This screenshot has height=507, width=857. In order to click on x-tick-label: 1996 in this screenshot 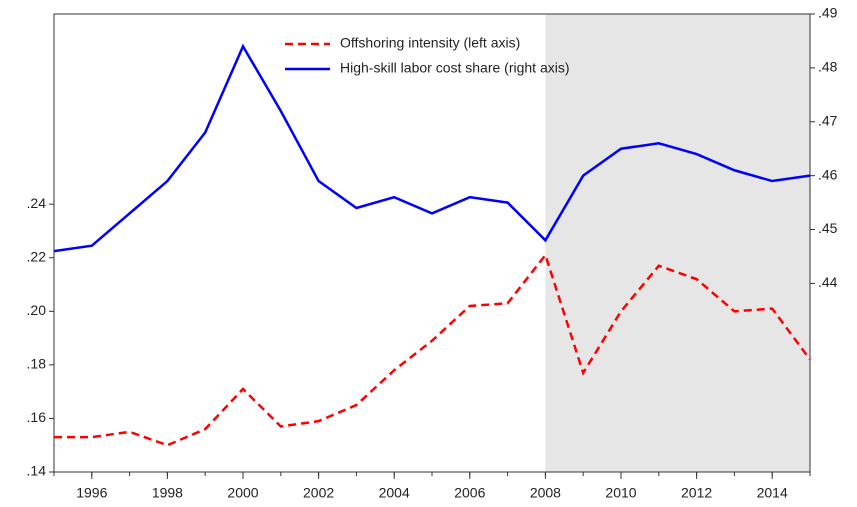, I will do `click(91, 493)`.